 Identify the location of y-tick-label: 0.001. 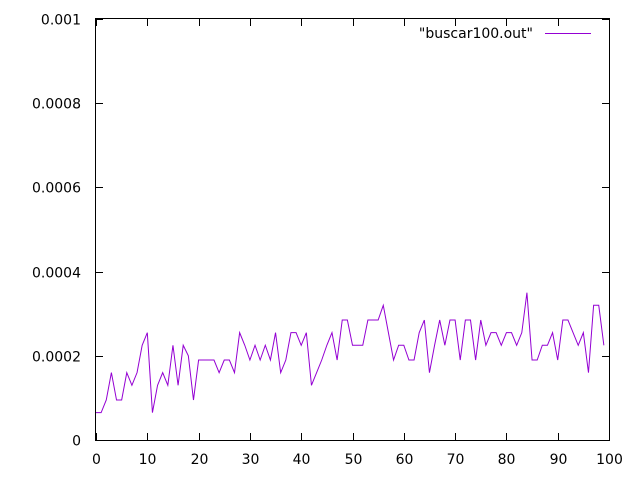
(61, 21).